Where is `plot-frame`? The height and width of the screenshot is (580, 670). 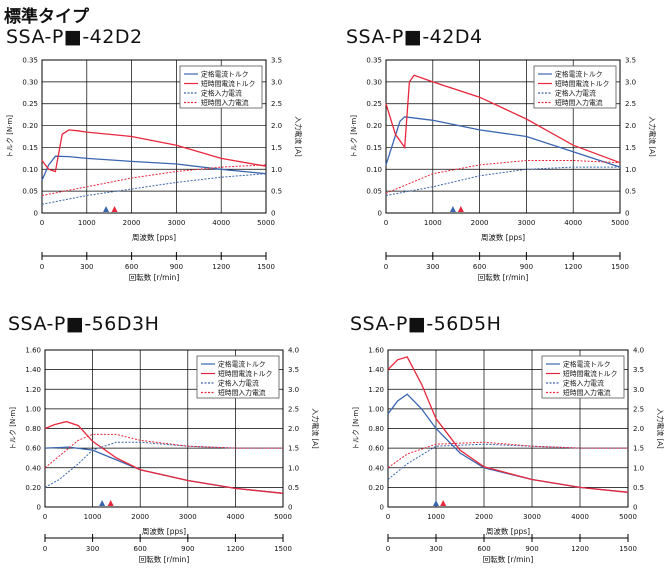
plot-frame is located at coordinates (503, 136).